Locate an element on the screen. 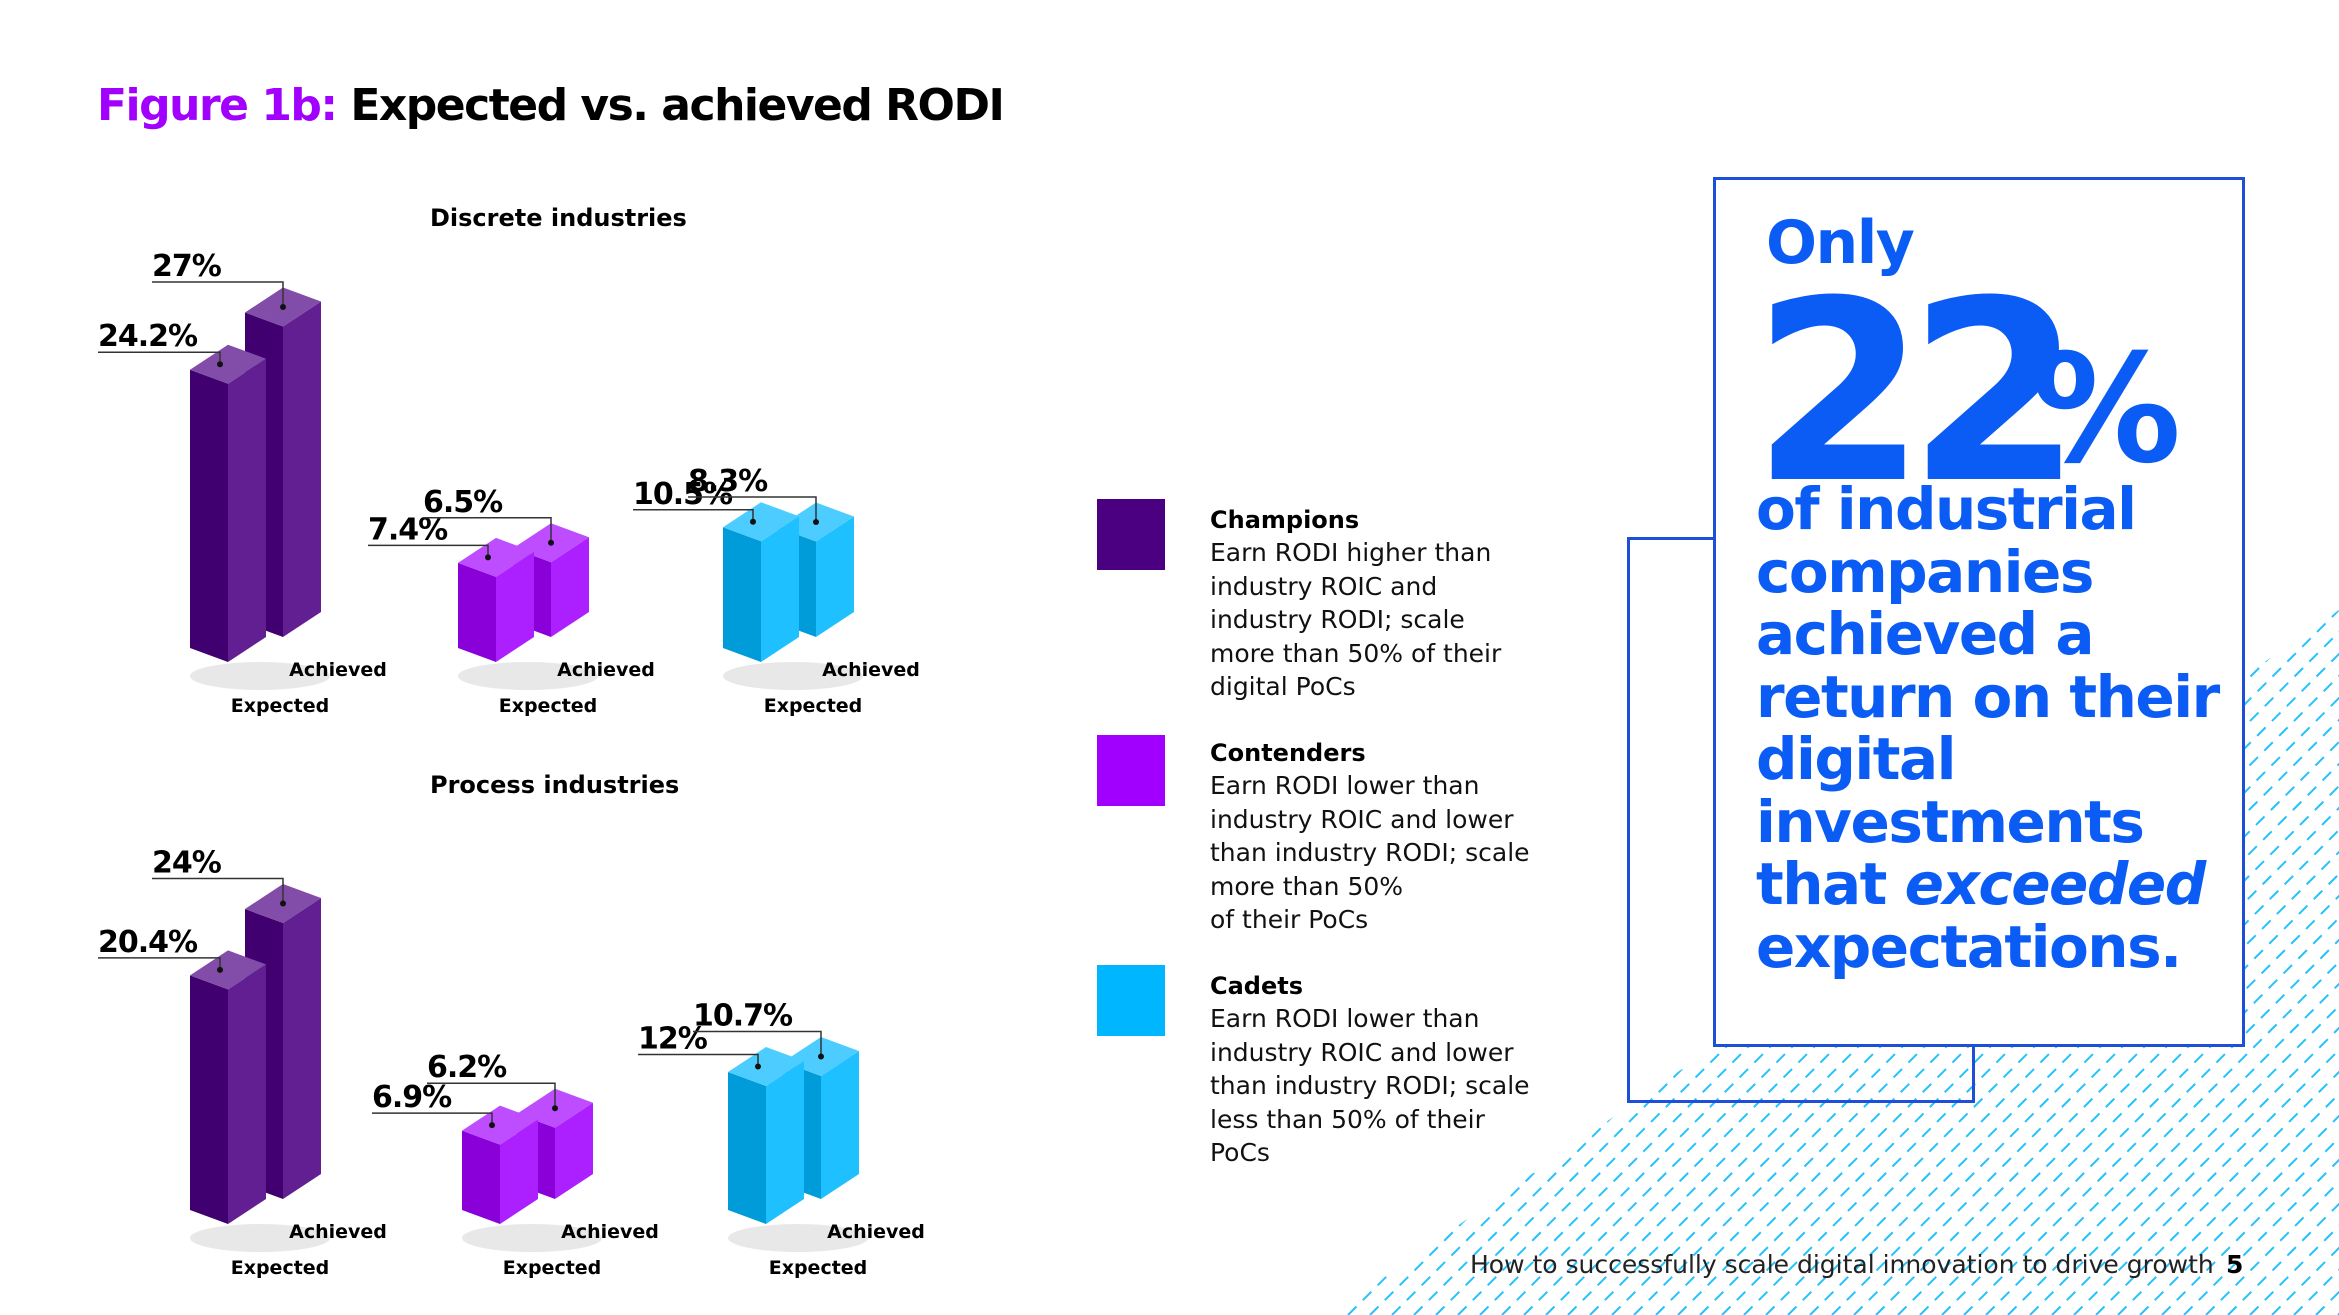 The width and height of the screenshot is (2339, 1315). bar-achieved-champions-side is located at coordinates (302, 1048).